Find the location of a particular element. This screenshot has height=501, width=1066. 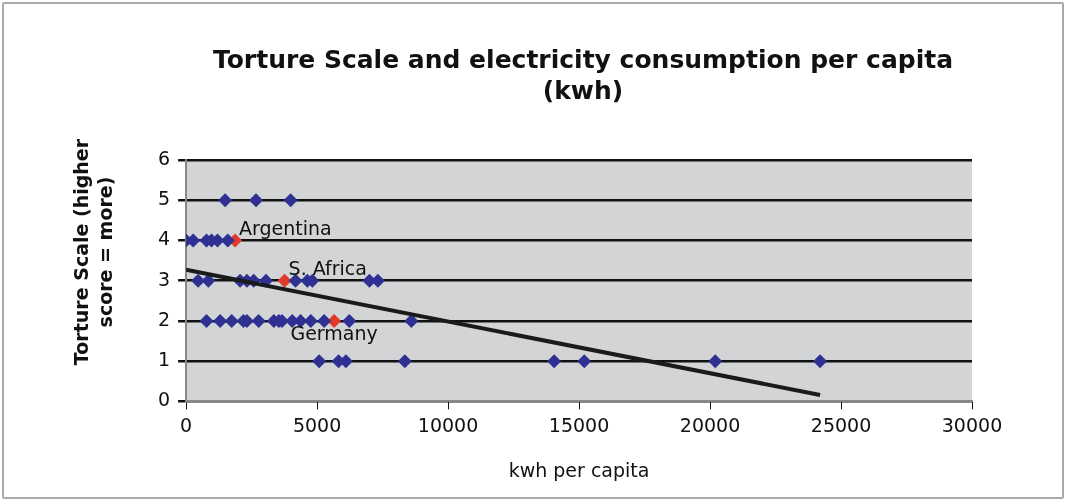

annotation: Germany is located at coordinates (334, 333).